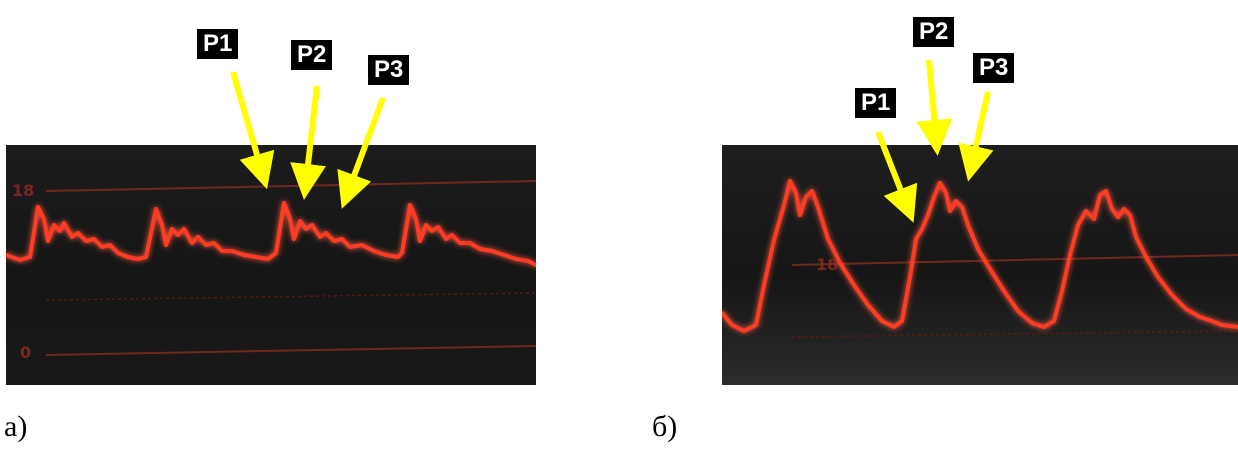 Image resolution: width=1238 pixels, height=450 pixels. What do you see at coordinates (980, 258) in the screenshot?
I see `waveform-b` at bounding box center [980, 258].